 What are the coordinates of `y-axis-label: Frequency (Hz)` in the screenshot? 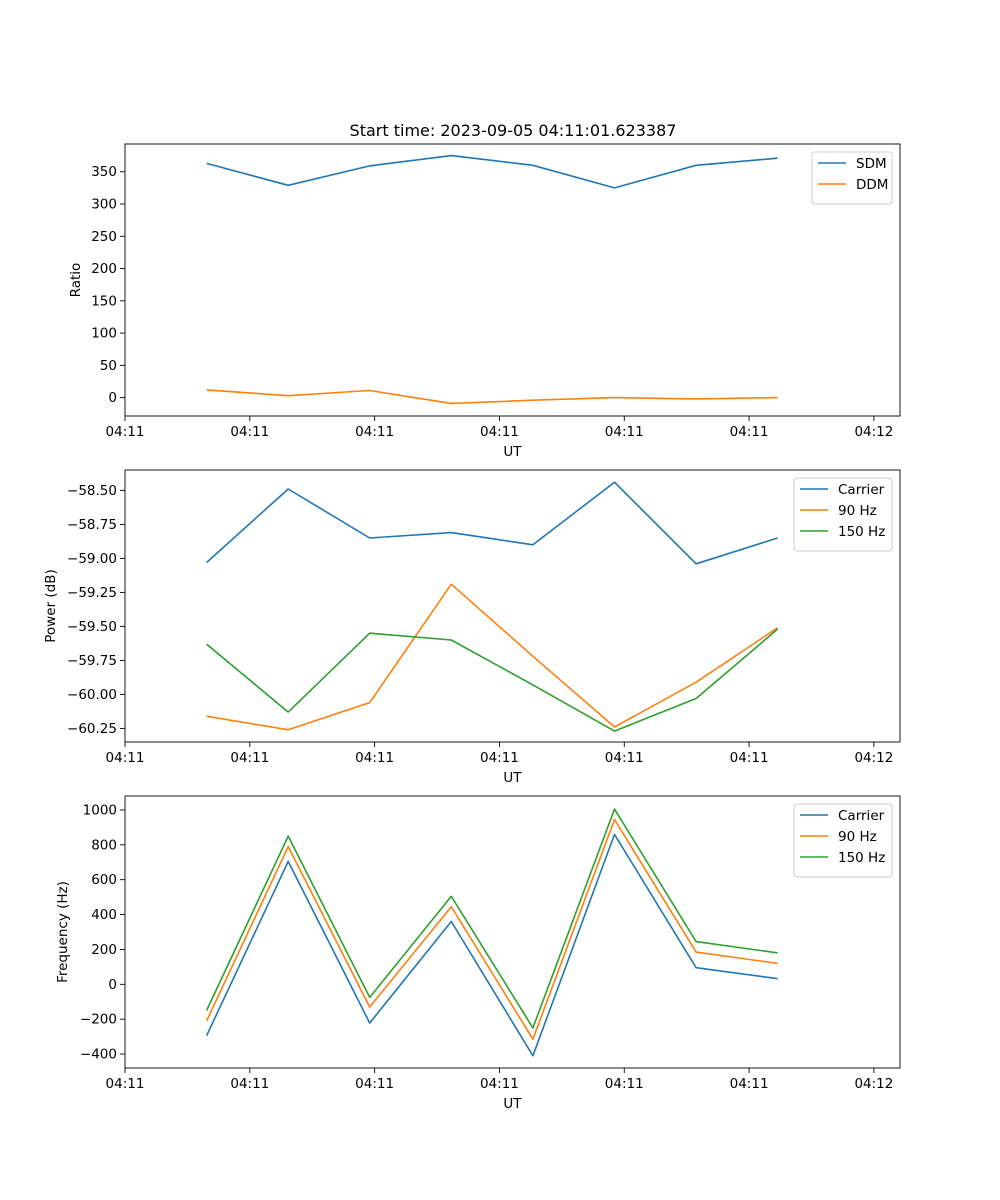 It's located at (63, 932).